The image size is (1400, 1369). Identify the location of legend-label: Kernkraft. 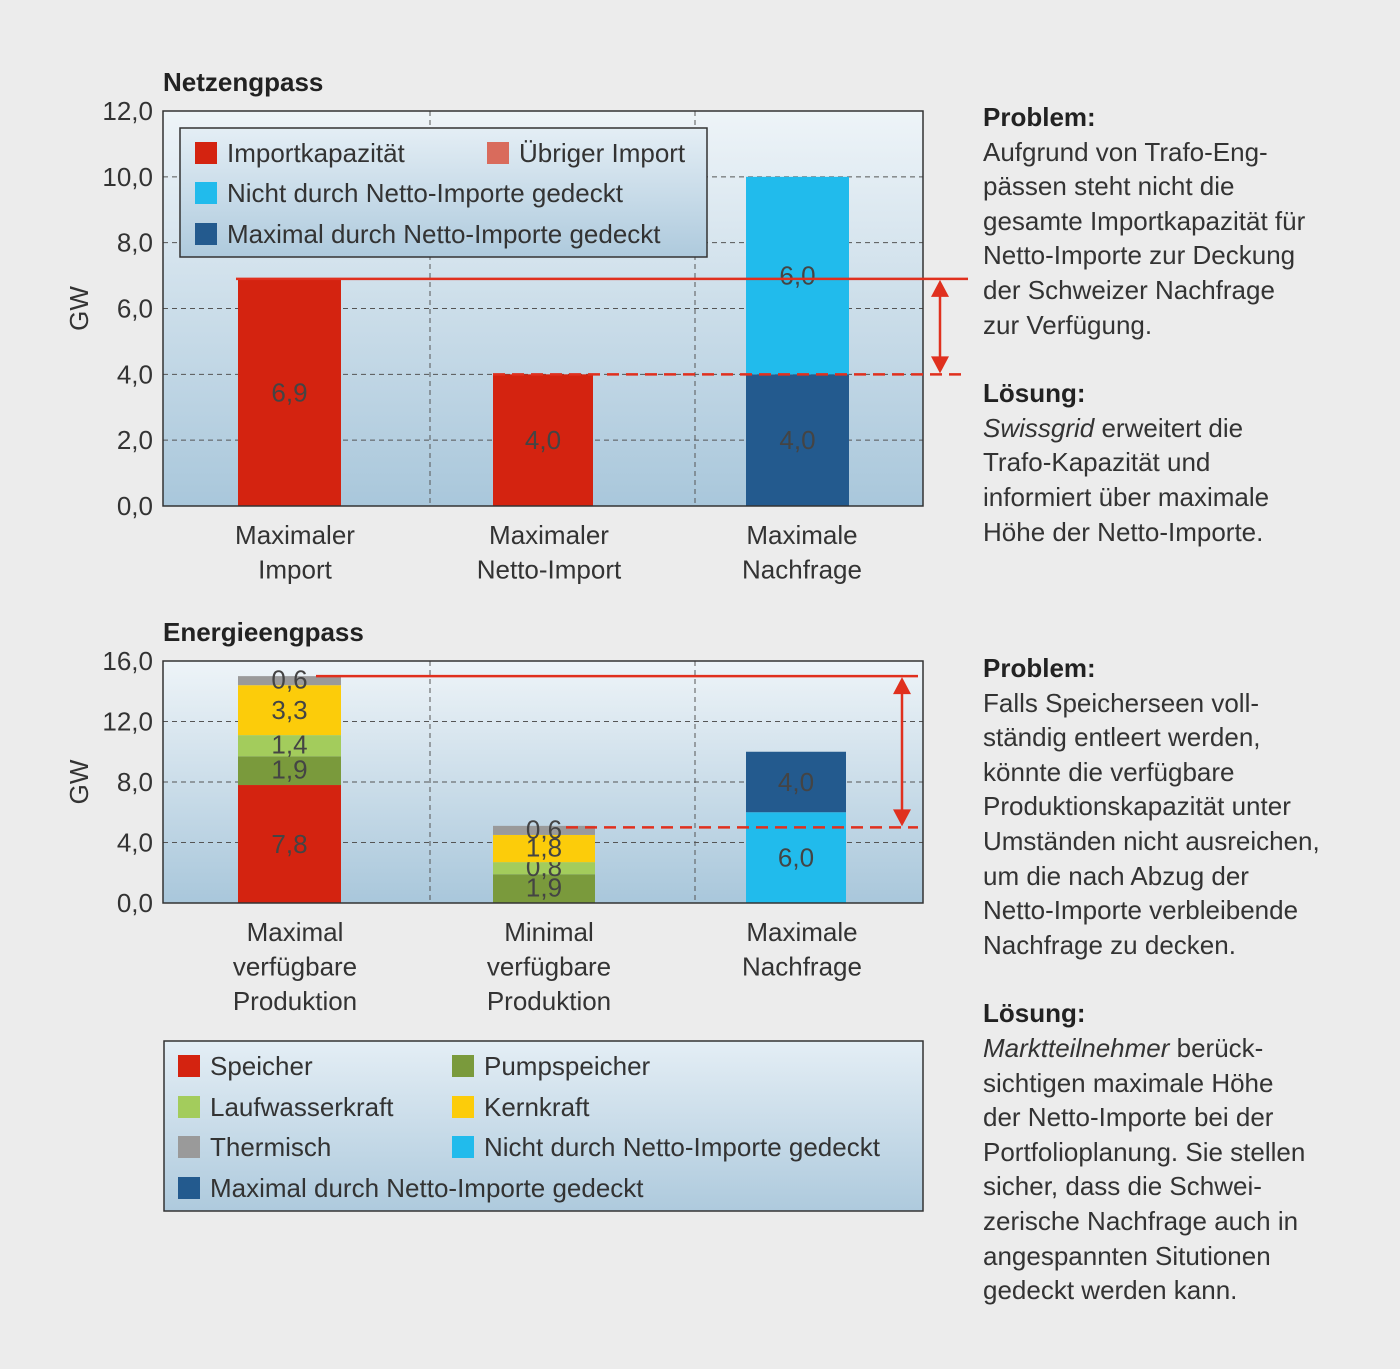
(537, 1107).